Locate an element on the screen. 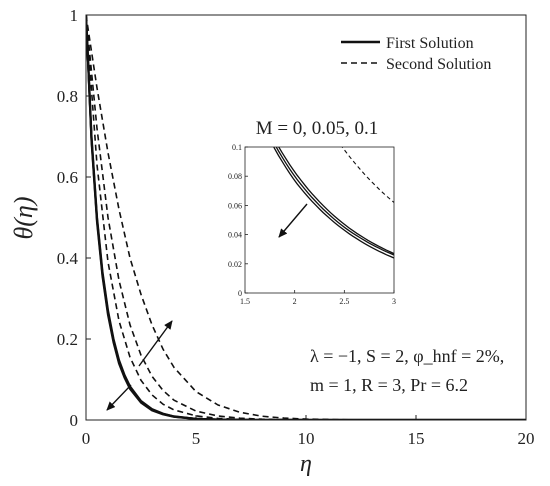 The width and height of the screenshot is (550, 486). y-axis-label: θ(η) is located at coordinates (23, 218).